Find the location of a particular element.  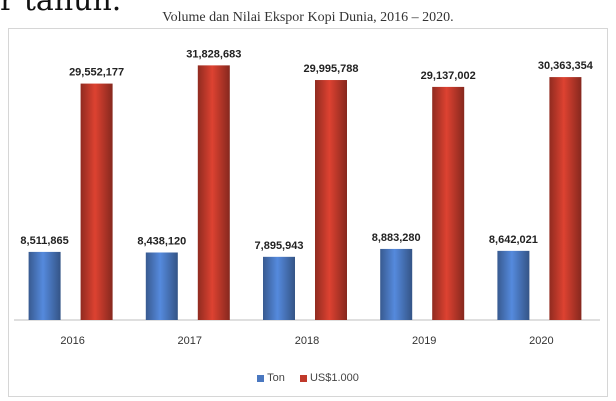

legend-label-ton: Ton is located at coordinates (276, 378).